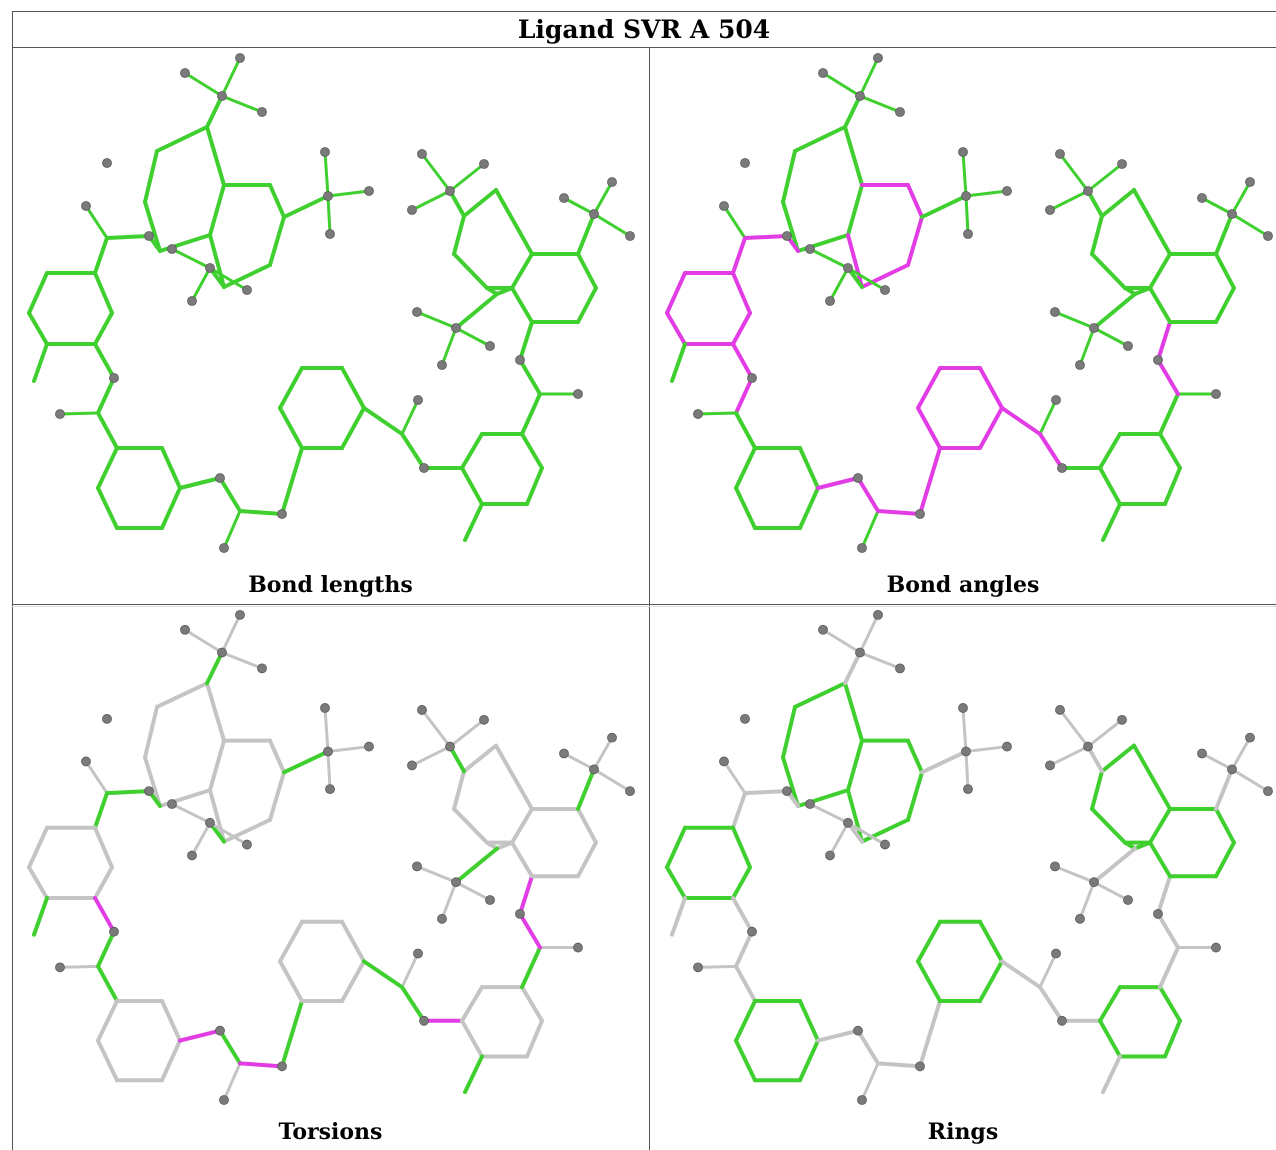 The width and height of the screenshot is (1276, 1150). Describe the element at coordinates (38, 847) in the screenshot. I see `bond-r1b-r1c` at that location.